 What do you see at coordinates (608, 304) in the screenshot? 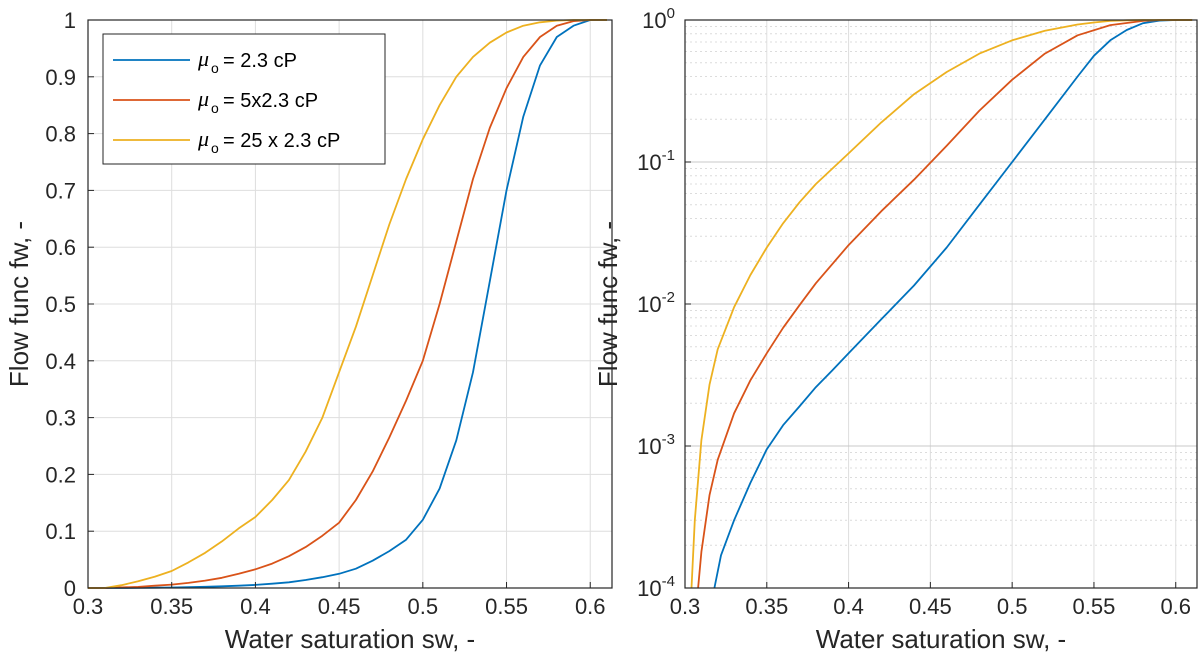
I see `log-y-axis-label: Flow func fw, -` at bounding box center [608, 304].